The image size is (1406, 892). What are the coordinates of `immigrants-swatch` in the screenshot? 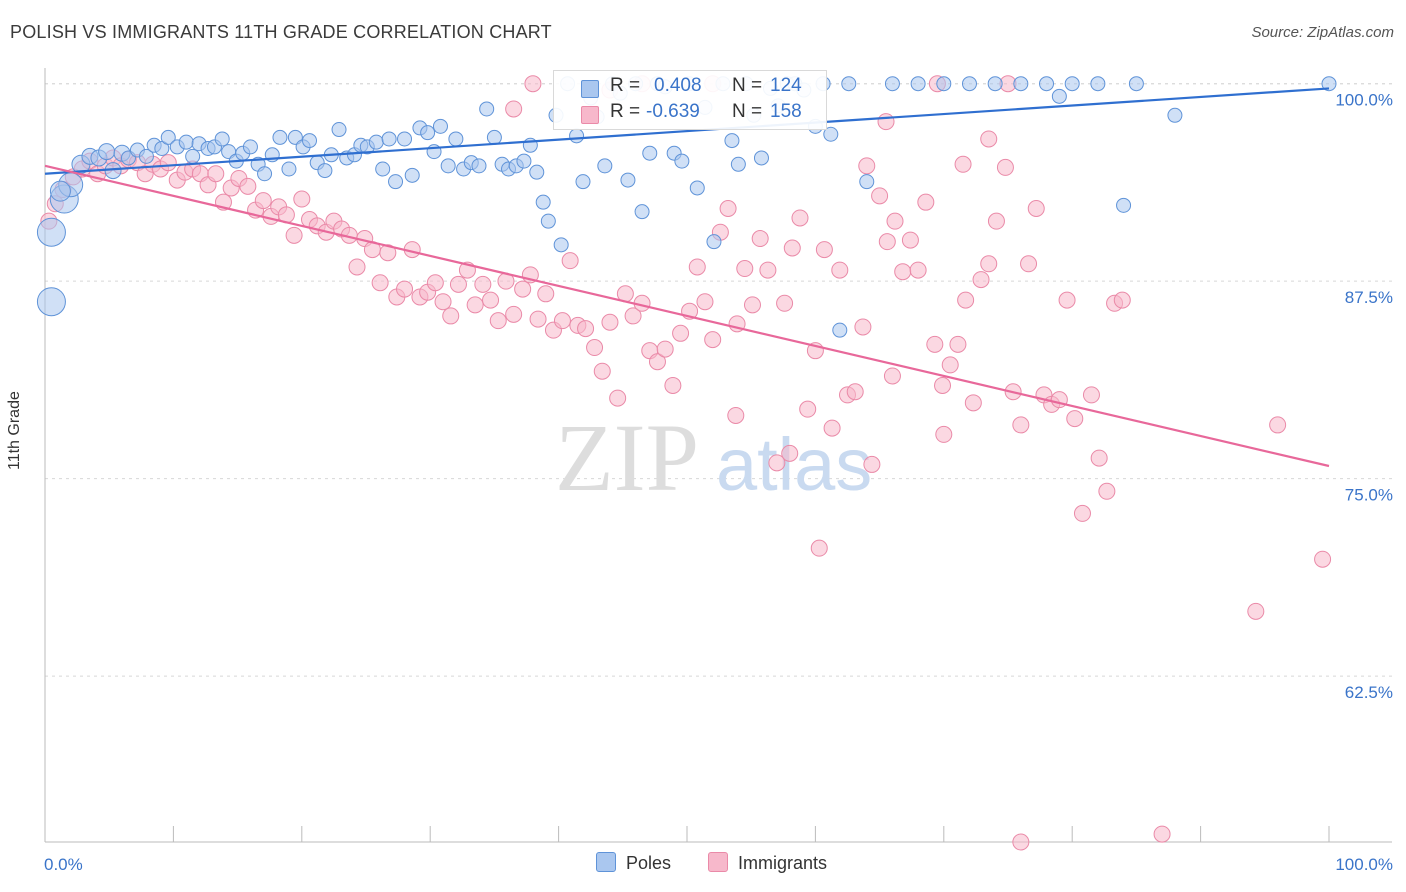 It's located at (718, 862).